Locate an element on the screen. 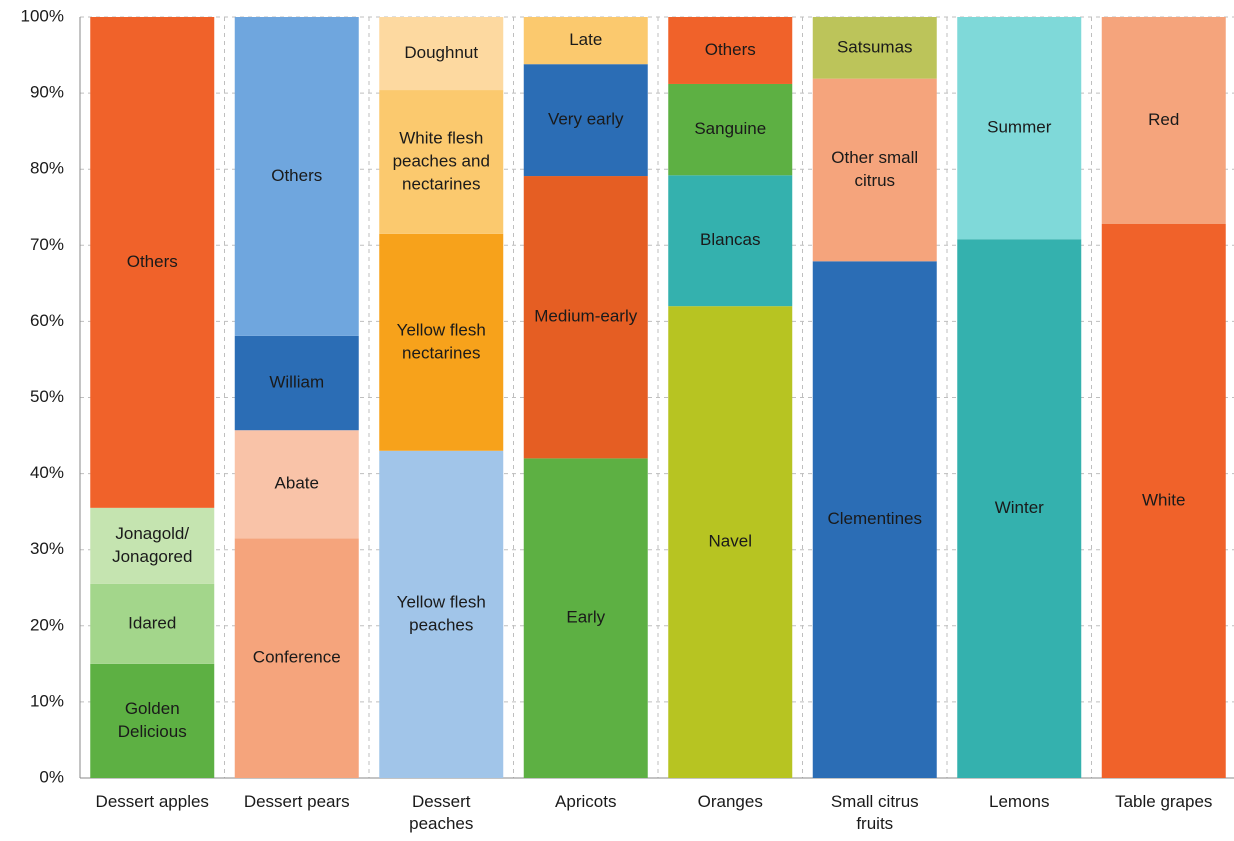 This screenshot has height=841, width=1234. segment-label: Satsumas is located at coordinates (875, 46).